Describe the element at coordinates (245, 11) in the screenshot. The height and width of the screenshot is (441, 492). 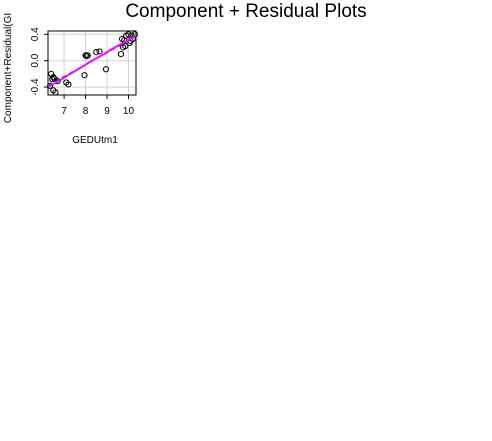
I see `chart-title: Component + Residual Plots` at that location.